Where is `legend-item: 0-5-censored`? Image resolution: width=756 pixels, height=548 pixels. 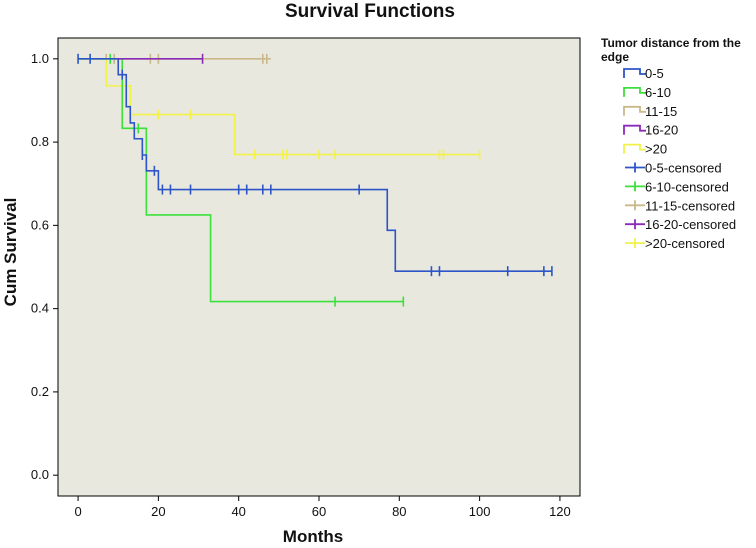 legend-item: 0-5-censored is located at coordinates (673, 168).